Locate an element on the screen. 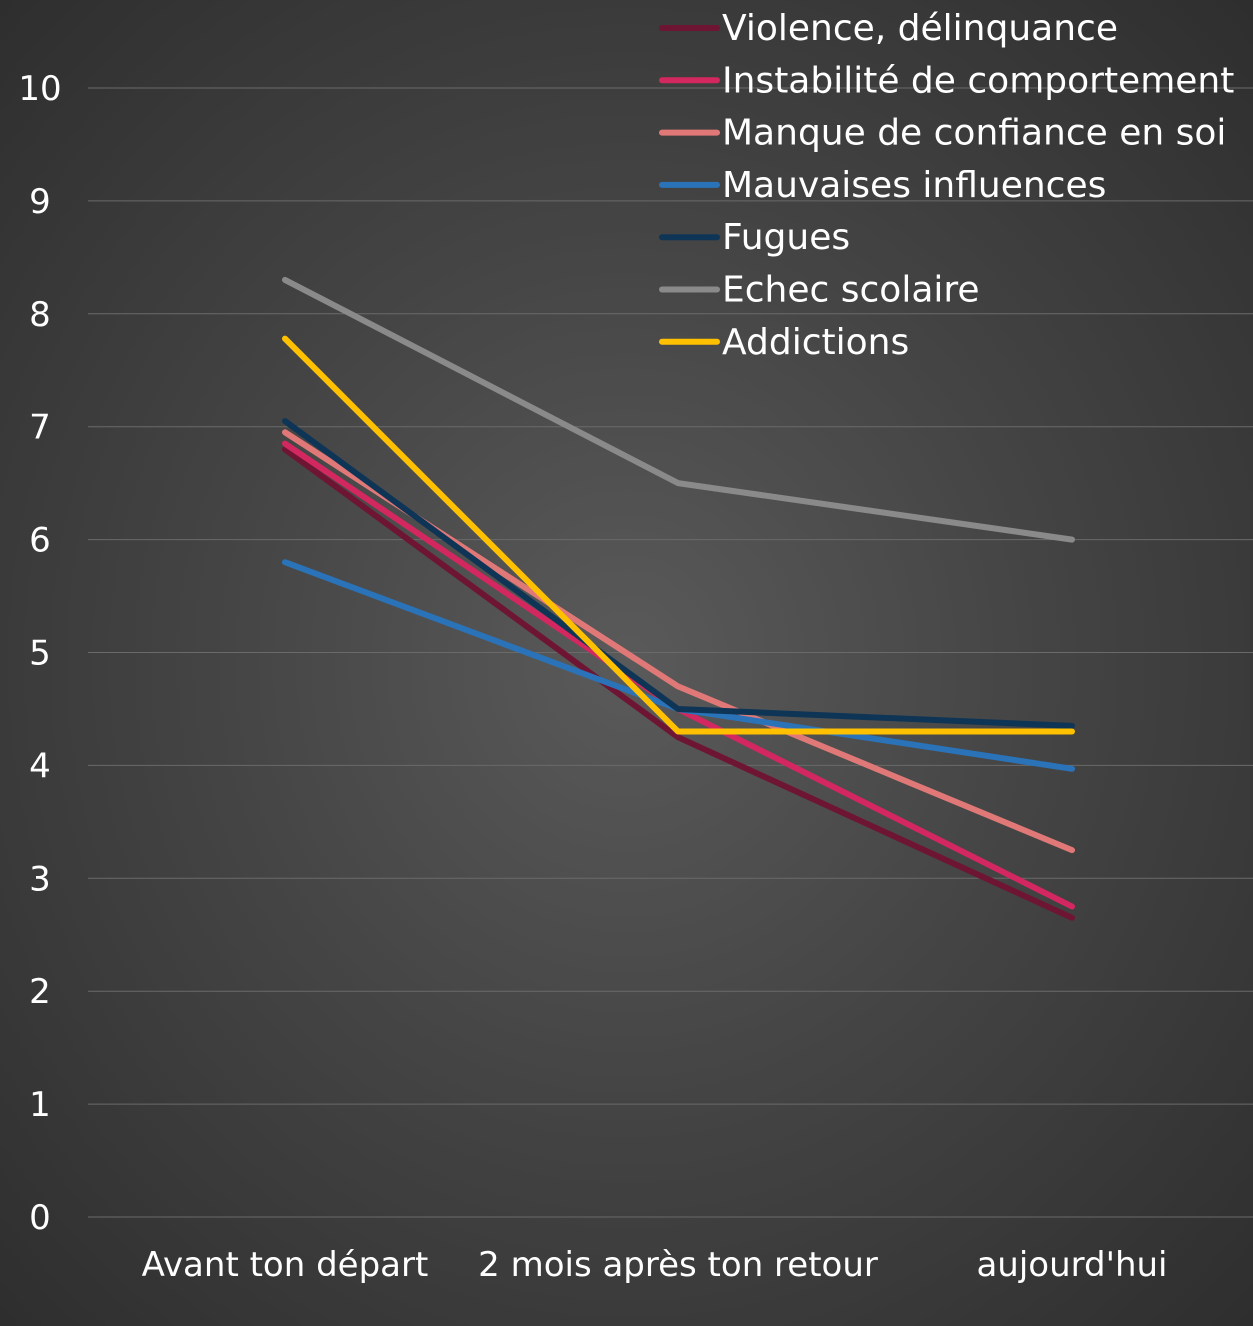 The image size is (1253, 1326). y-tick-label: 4 is located at coordinates (40, 766).